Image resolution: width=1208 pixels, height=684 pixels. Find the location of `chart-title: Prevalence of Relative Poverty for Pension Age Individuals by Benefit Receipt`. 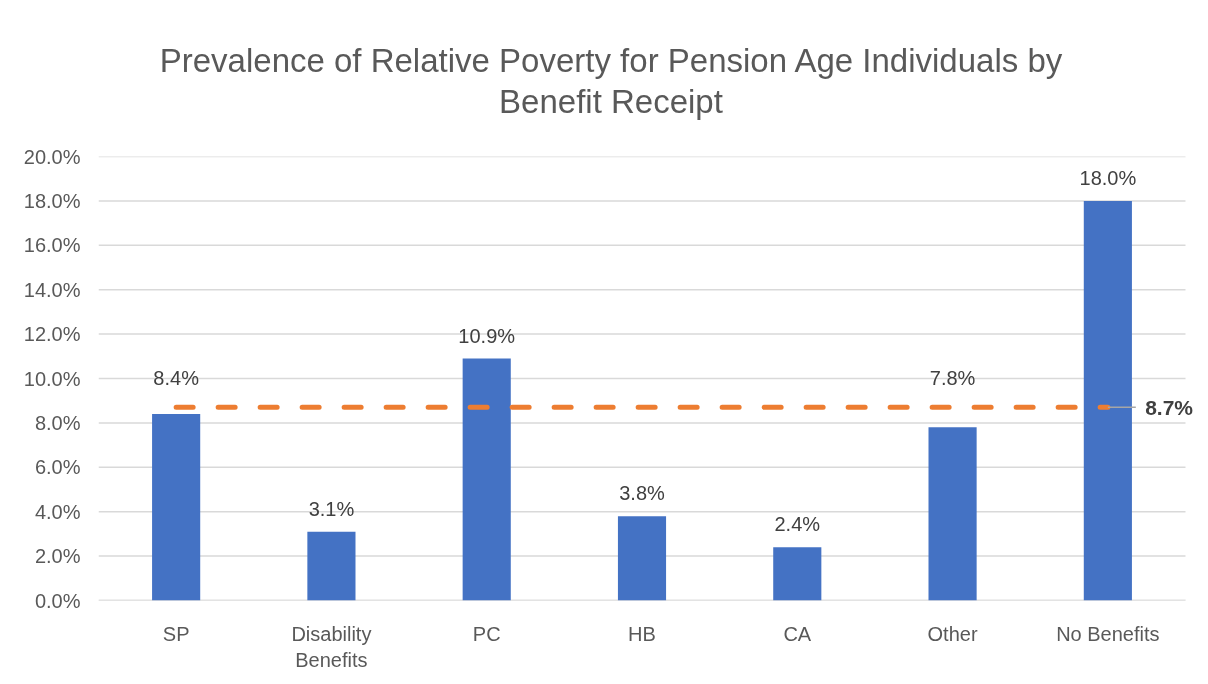

chart-title: Prevalence of Relative Poverty for Pension Age Individuals by Benefit Receipt is located at coordinates (611, 81).